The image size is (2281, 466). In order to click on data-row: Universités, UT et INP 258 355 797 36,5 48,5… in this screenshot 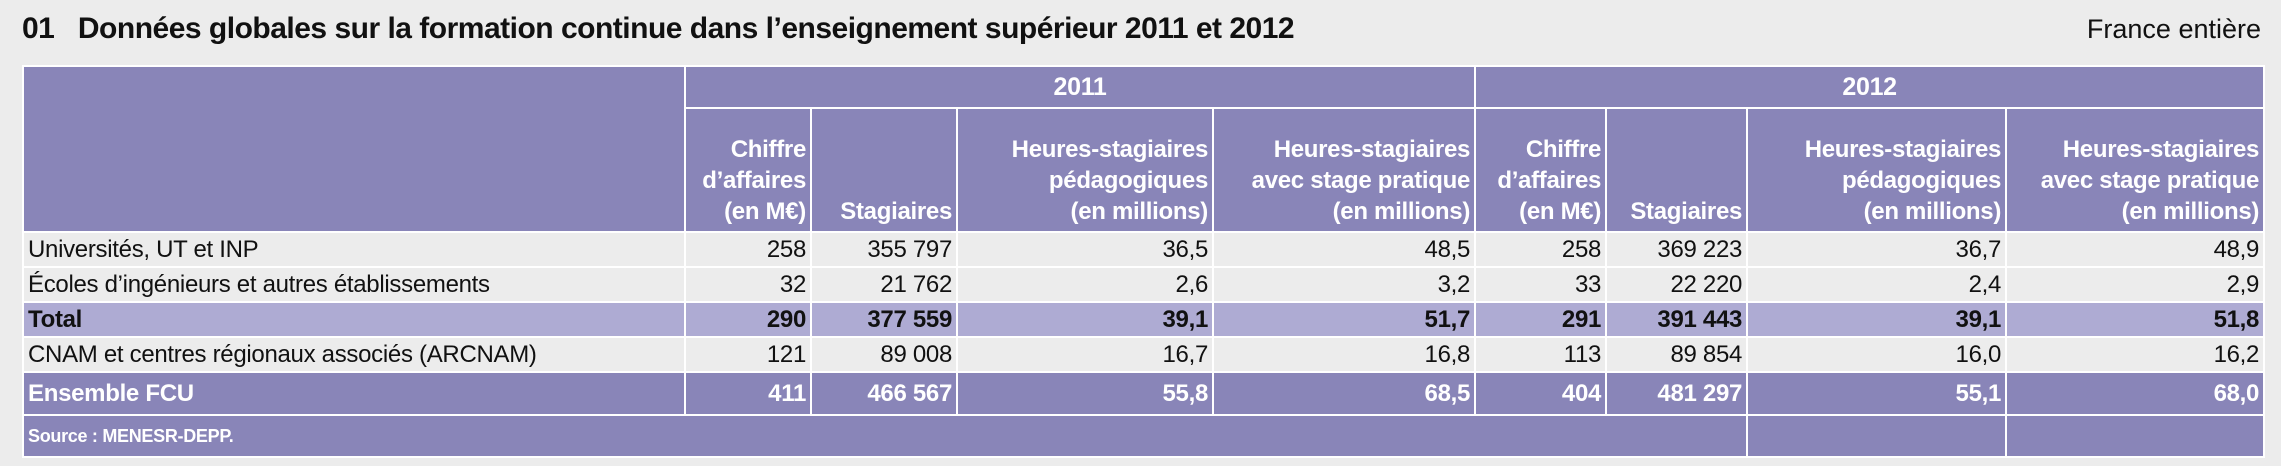, I will do `click(1144, 249)`.